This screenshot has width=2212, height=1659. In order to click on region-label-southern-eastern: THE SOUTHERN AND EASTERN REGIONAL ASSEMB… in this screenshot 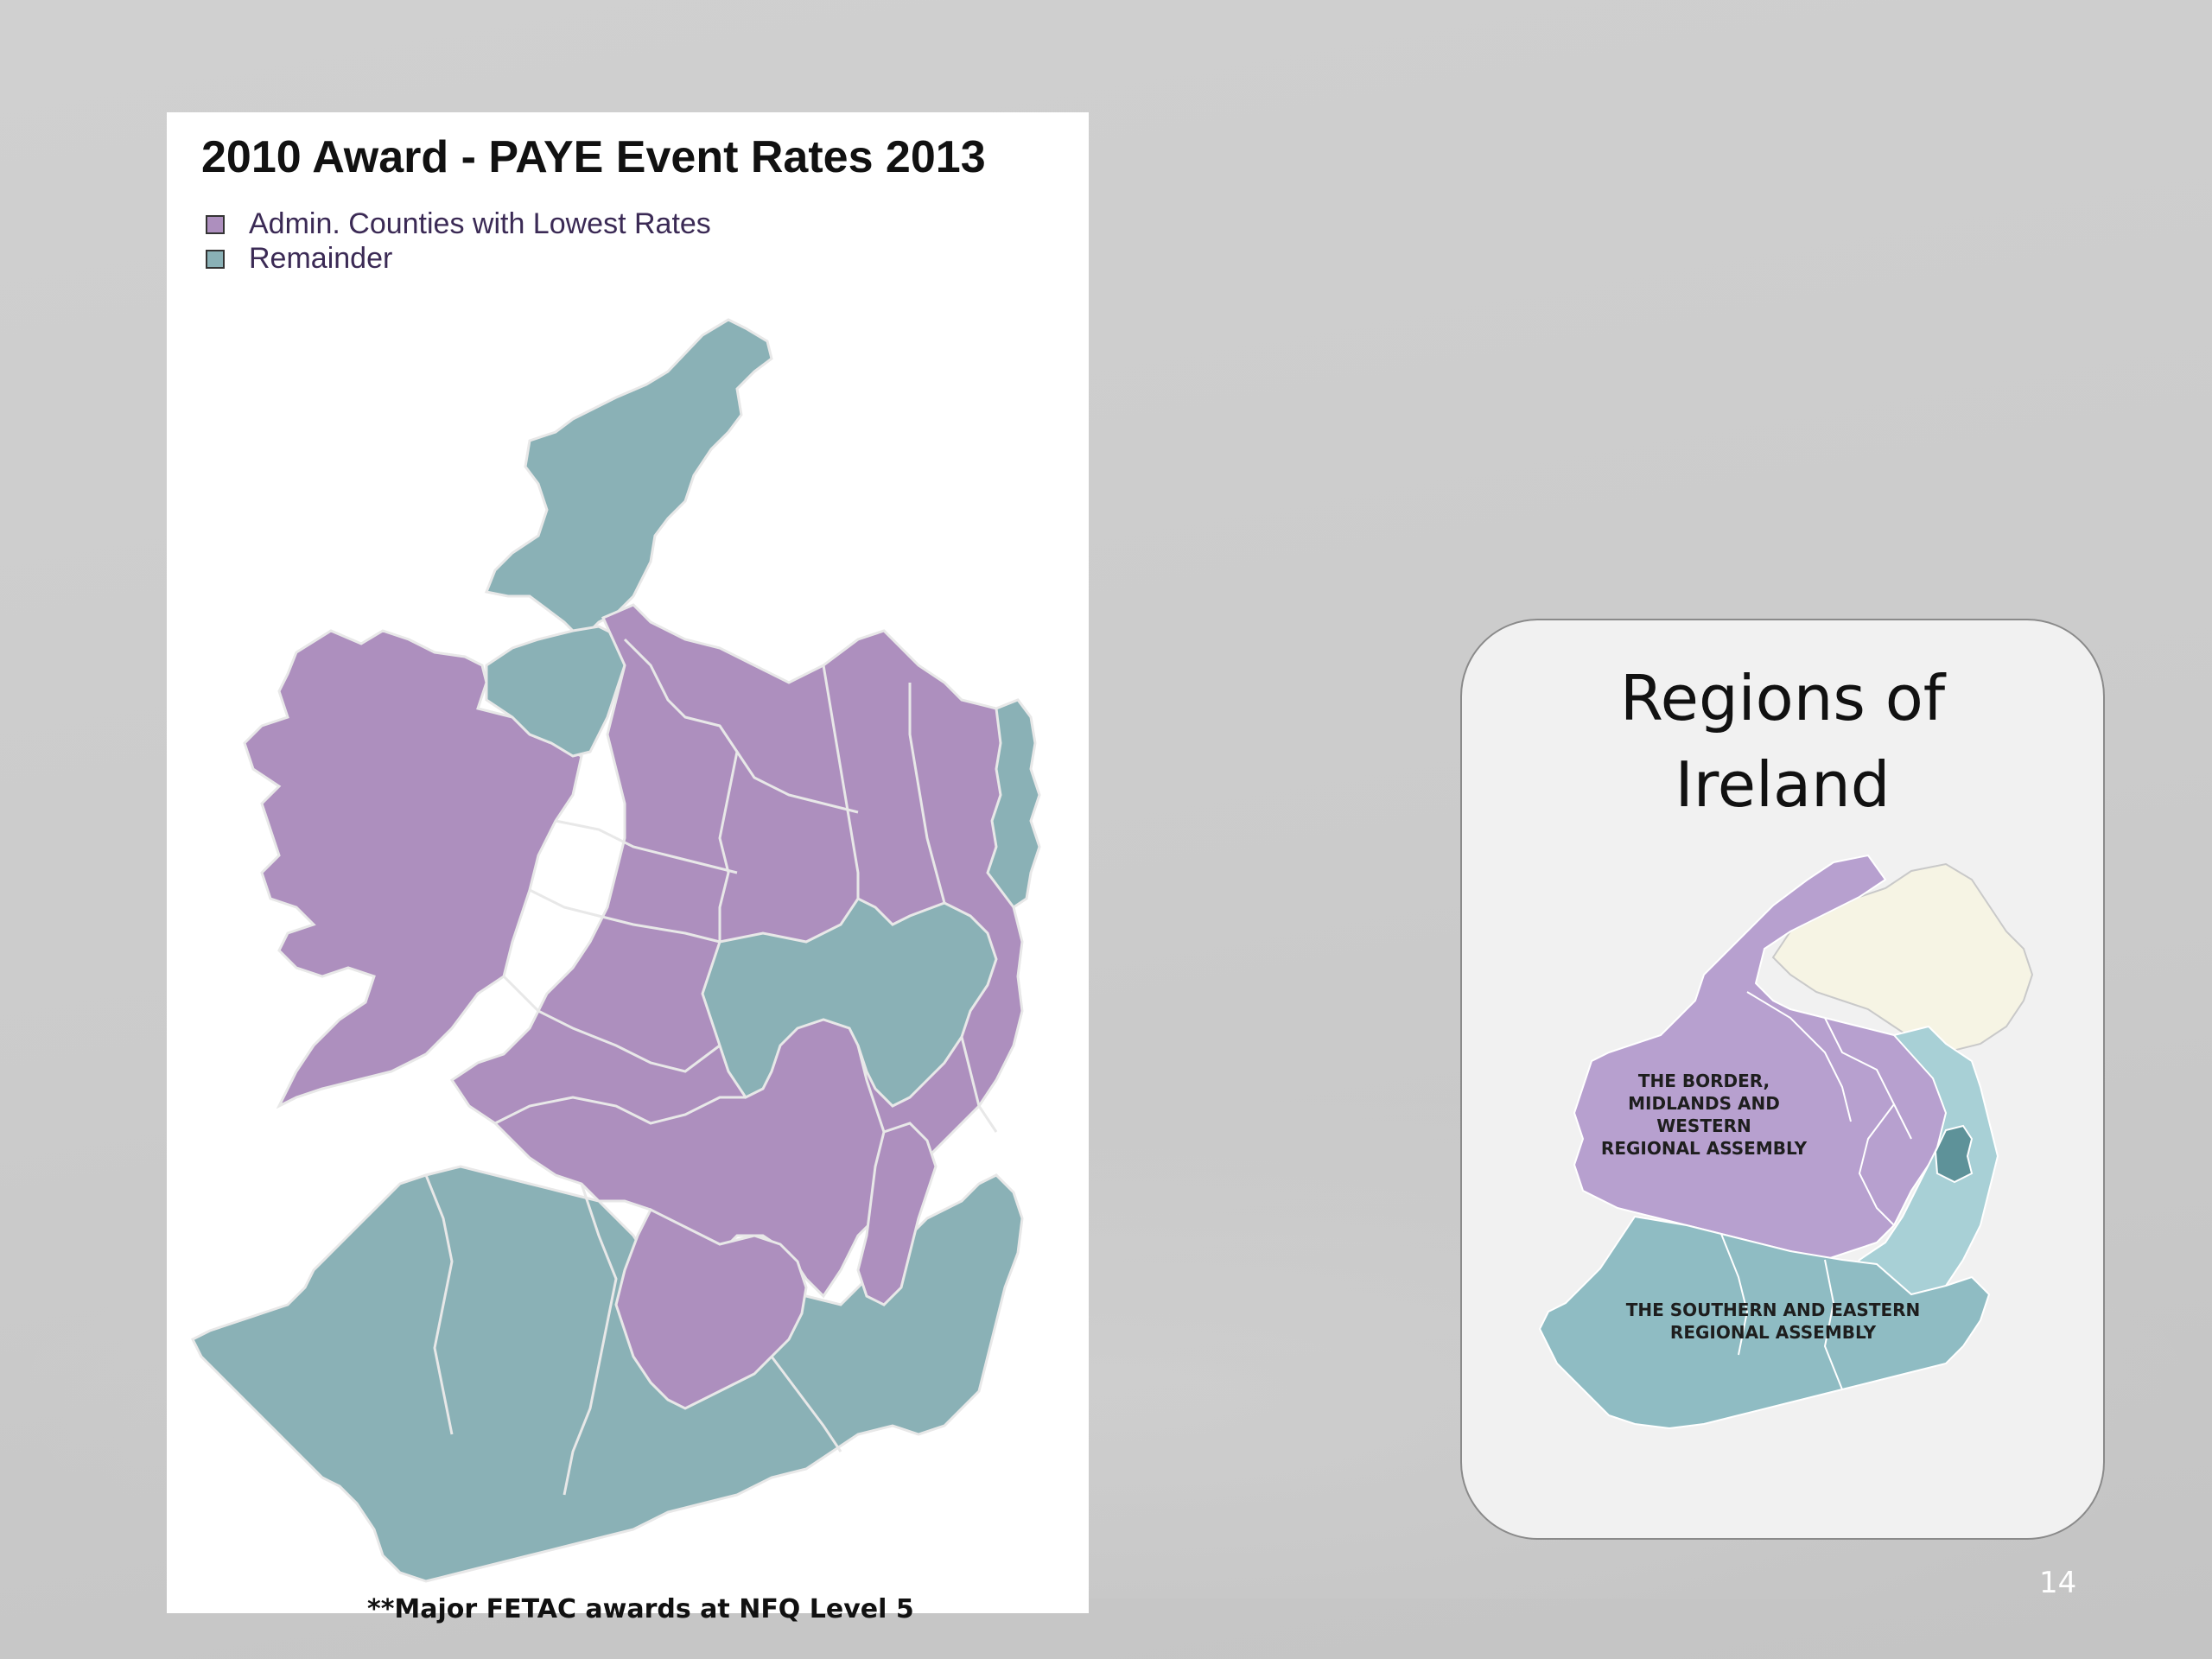, I will do `click(1773, 1321)`.